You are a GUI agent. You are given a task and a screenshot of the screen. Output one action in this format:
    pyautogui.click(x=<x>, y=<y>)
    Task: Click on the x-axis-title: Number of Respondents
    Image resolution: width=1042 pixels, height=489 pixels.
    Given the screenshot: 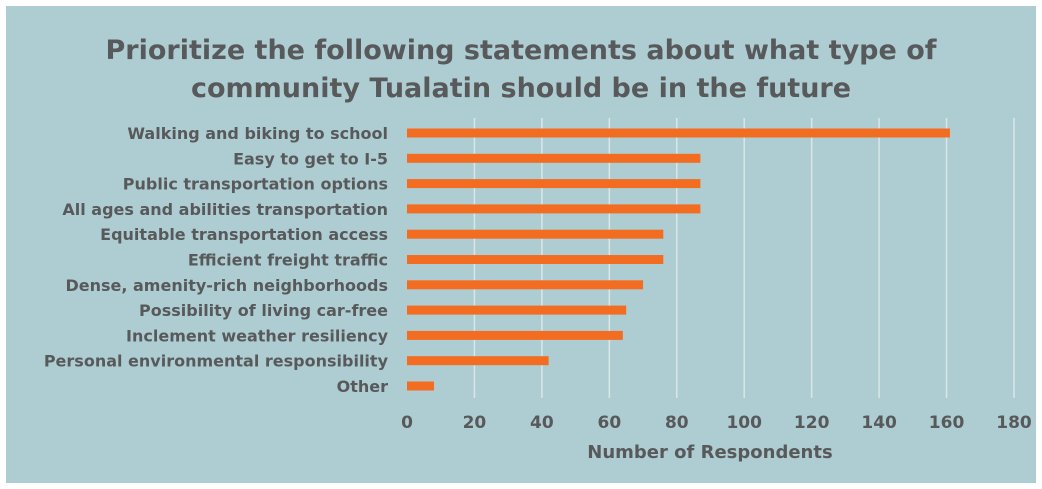 What is the action you would take?
    pyautogui.click(x=709, y=452)
    